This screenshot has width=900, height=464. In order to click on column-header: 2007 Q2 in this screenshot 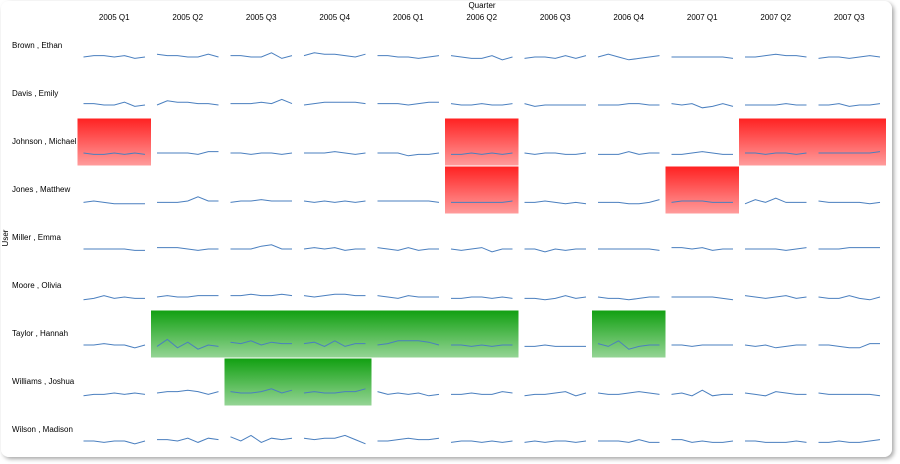, I will do `click(775, 17)`.